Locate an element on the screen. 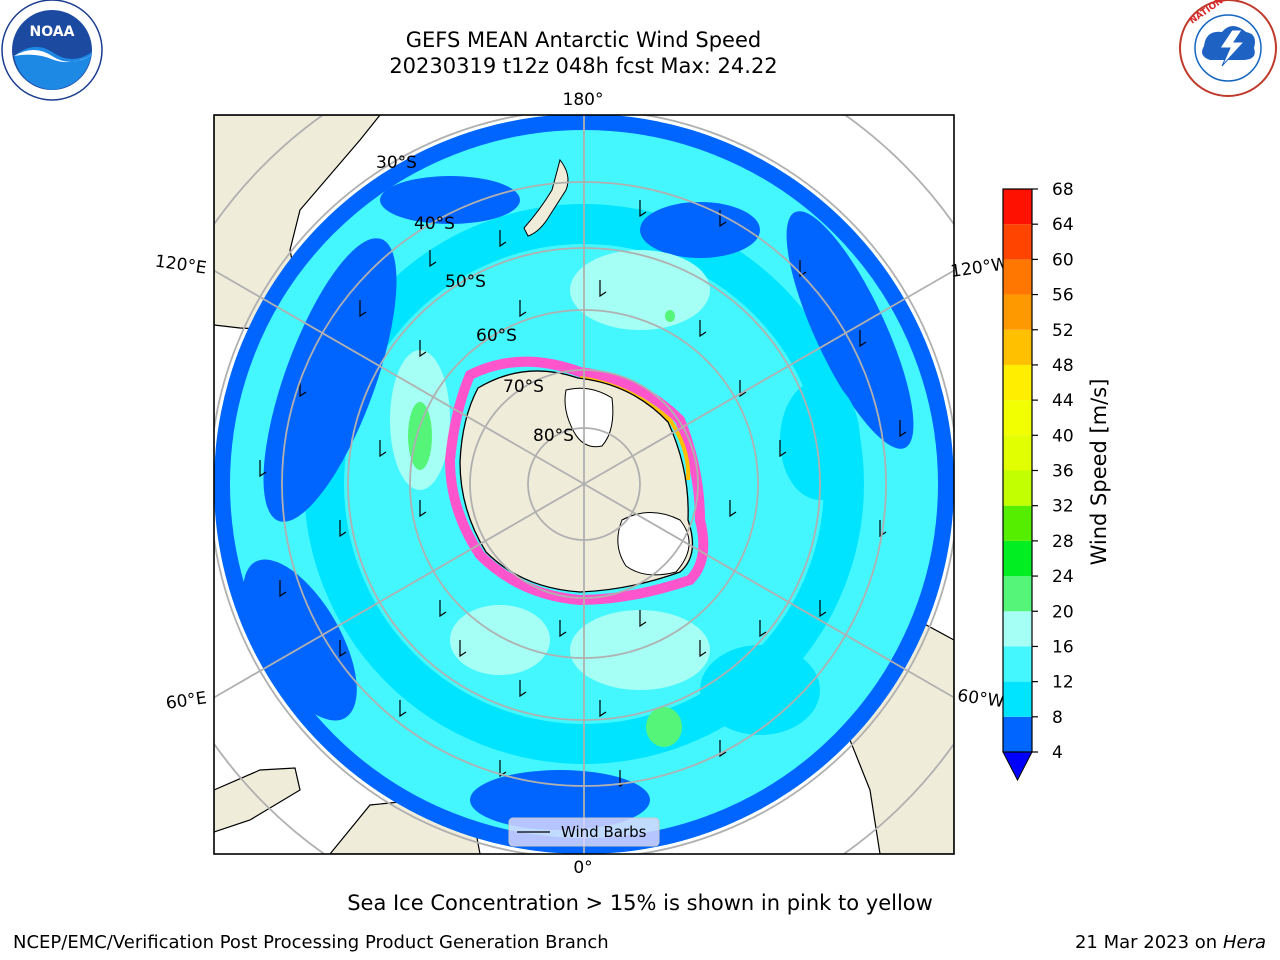  chart-subtitle: 20230319 t12z 048h fcst Max: 24.22 is located at coordinates (583, 66).